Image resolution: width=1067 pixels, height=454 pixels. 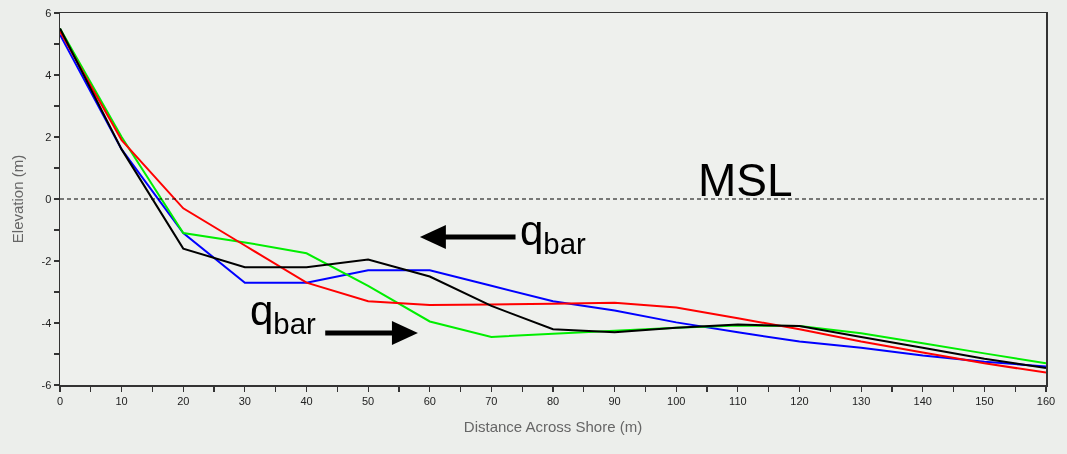 I want to click on y-tick-label: -4, so click(x=46, y=322).